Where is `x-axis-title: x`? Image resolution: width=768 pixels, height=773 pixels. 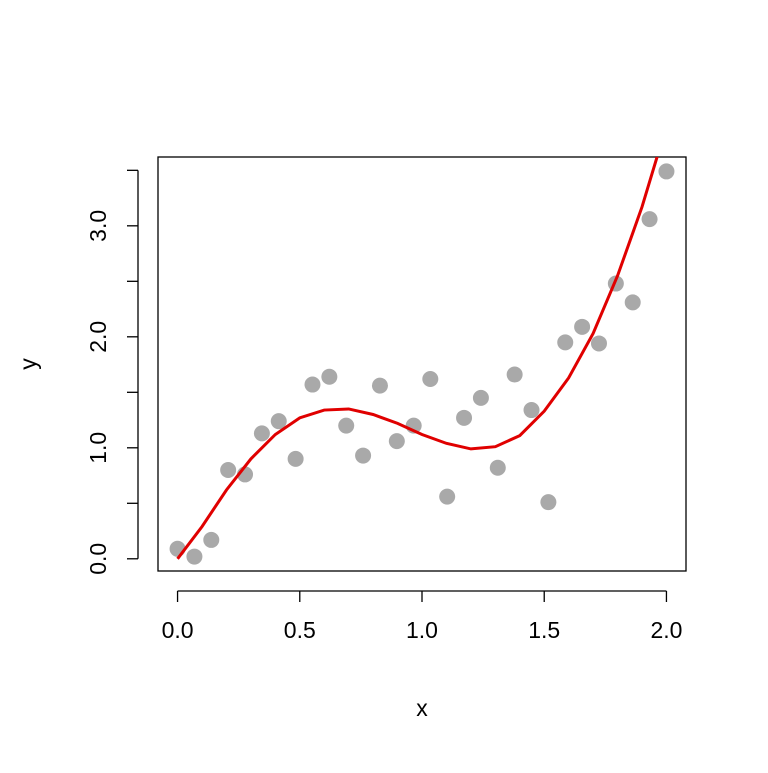
x-axis-title: x is located at coordinates (422, 708).